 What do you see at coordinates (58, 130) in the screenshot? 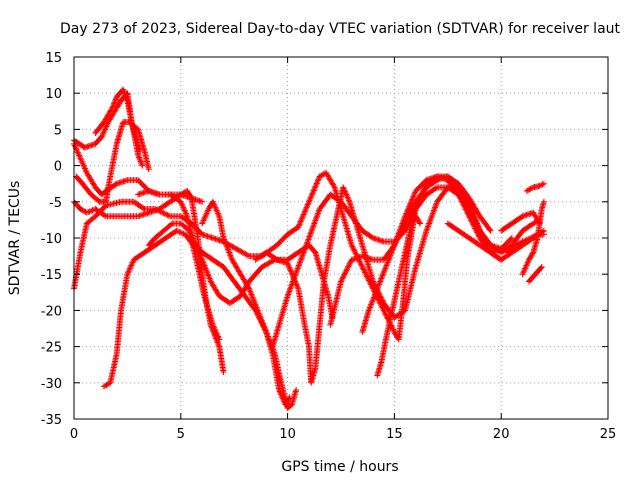
I see `y-tick-label: 5` at bounding box center [58, 130].